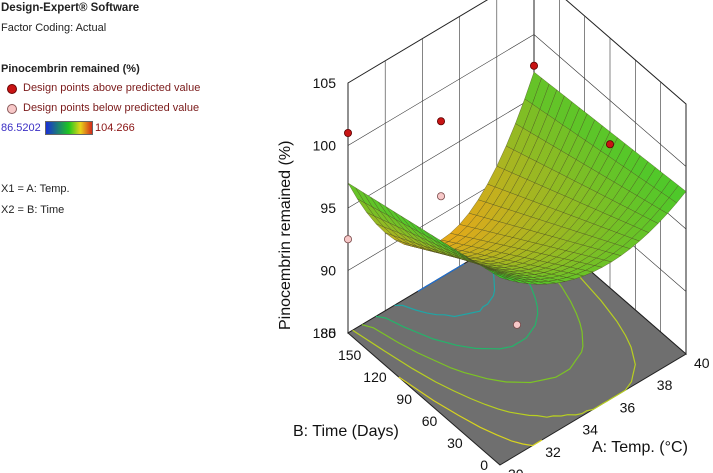  What do you see at coordinates (328, 333) in the screenshot?
I see `z-tick-label: 85` at bounding box center [328, 333].